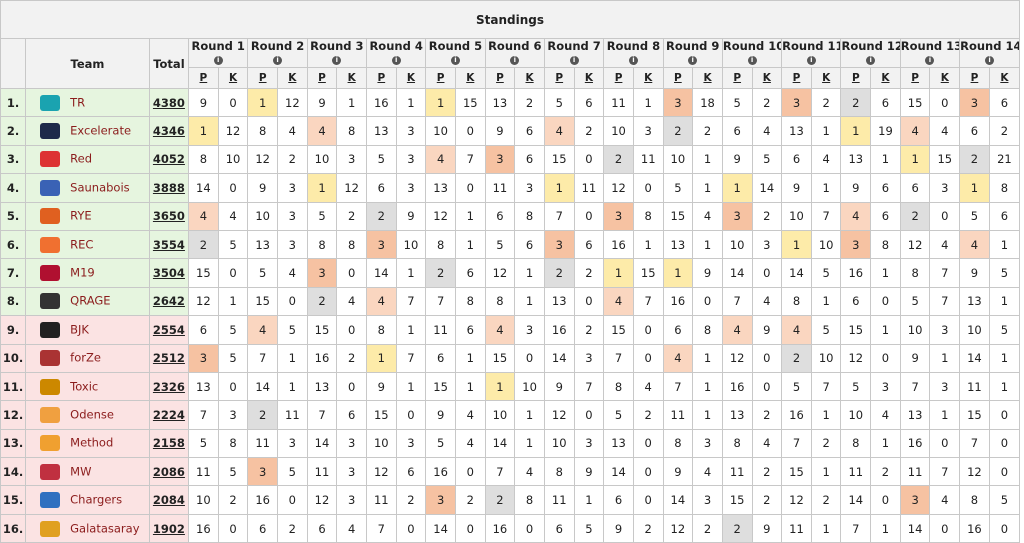 This screenshot has width=1024, height=543. Describe the element at coordinates (84, 386) in the screenshot. I see `team-name: Toxic` at that location.